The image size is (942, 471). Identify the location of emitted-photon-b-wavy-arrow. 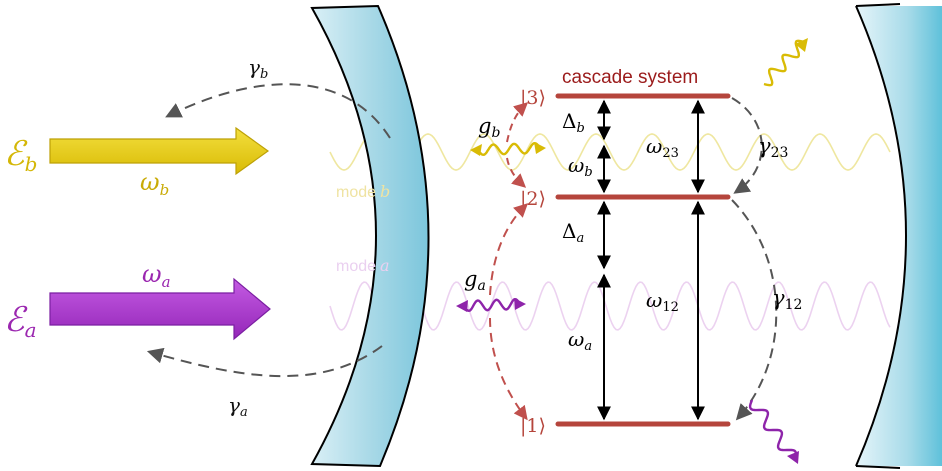
(784, 63).